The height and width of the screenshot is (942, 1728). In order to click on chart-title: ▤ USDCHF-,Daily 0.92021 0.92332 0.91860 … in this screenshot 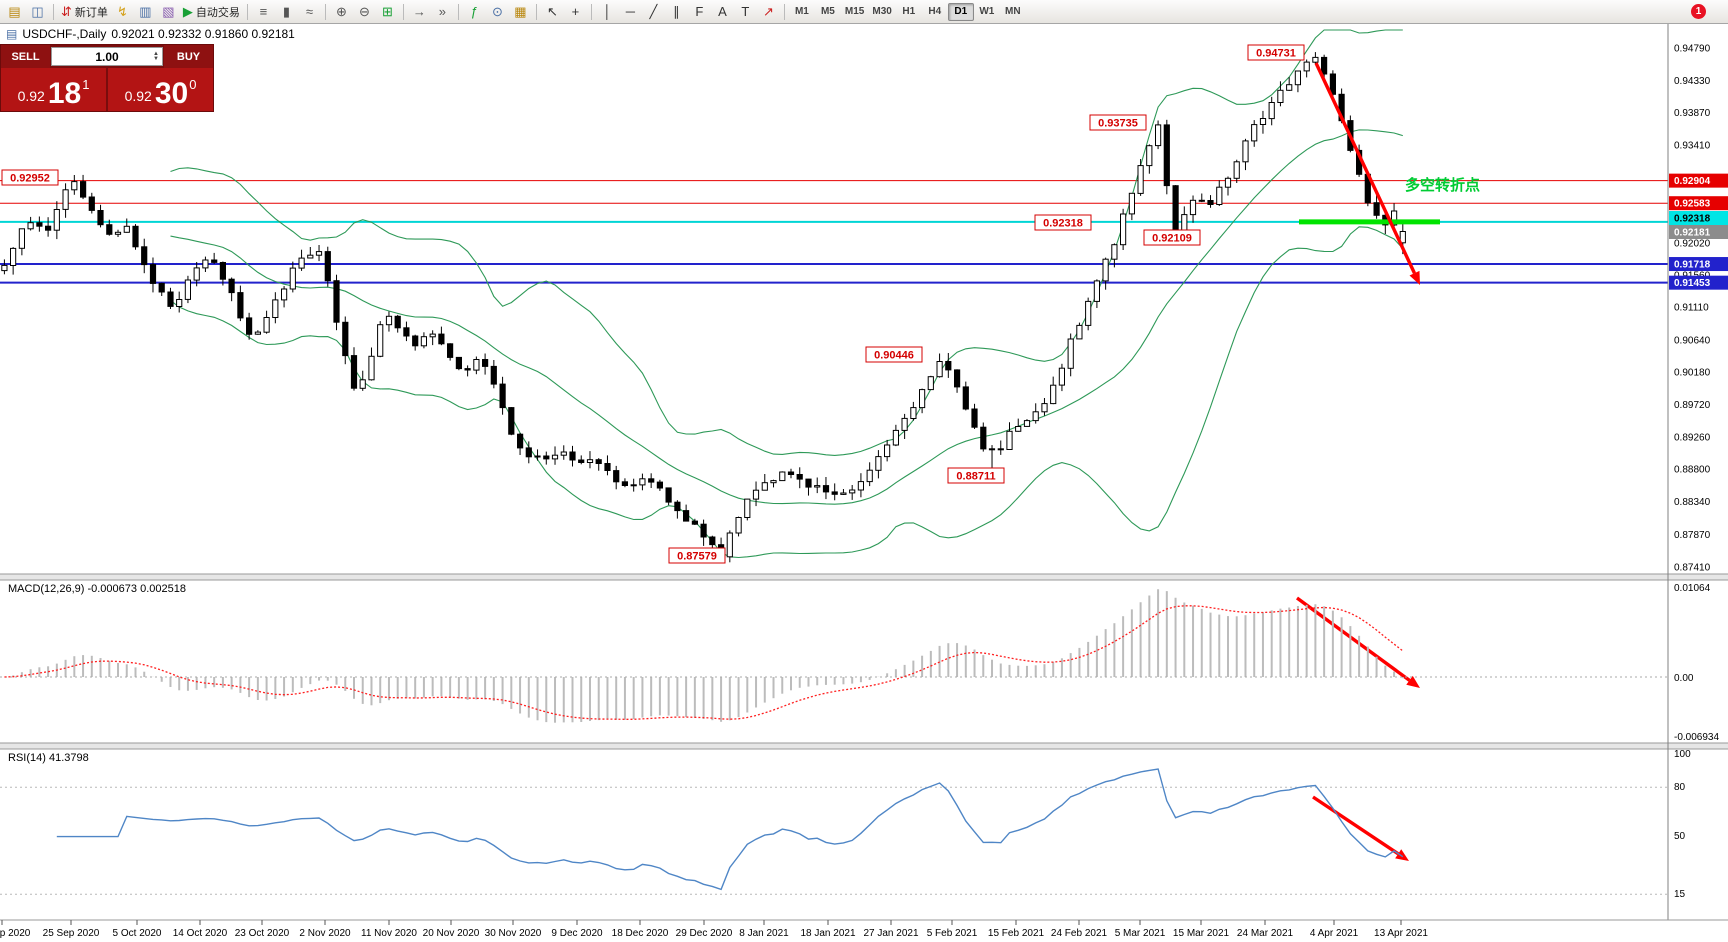, I will do `click(150, 34)`.